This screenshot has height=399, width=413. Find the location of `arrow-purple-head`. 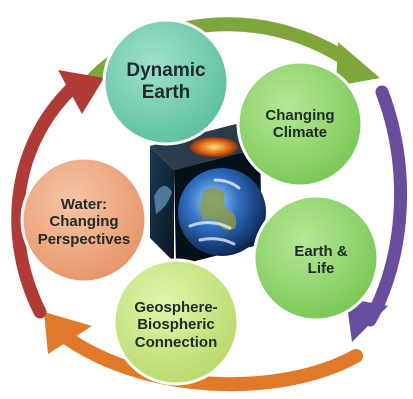

arrow-purple-head is located at coordinates (367, 320).